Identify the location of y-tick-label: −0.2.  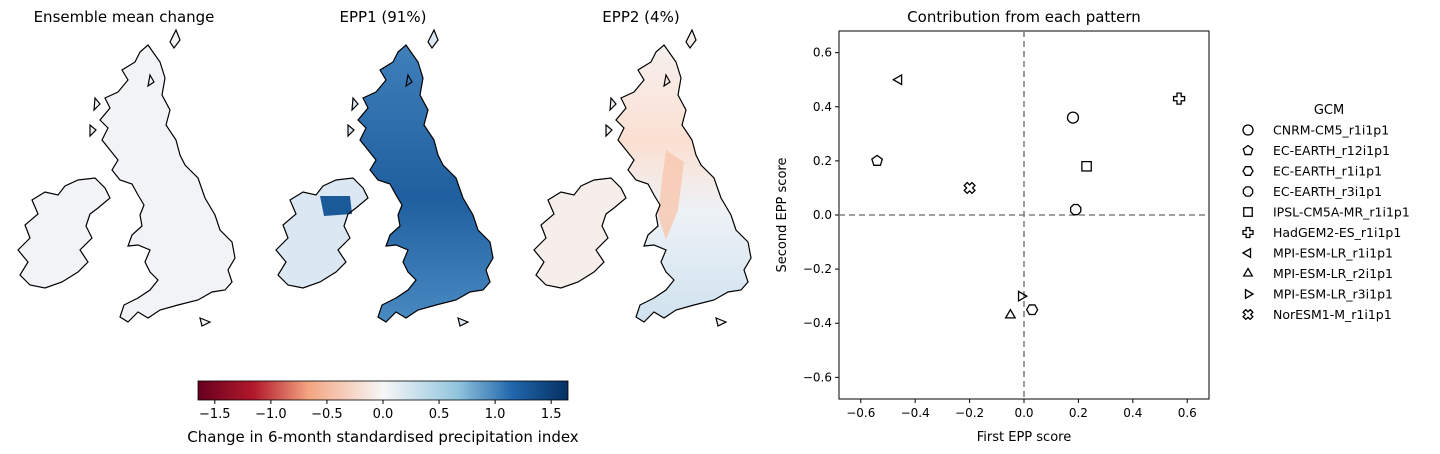
(817, 269).